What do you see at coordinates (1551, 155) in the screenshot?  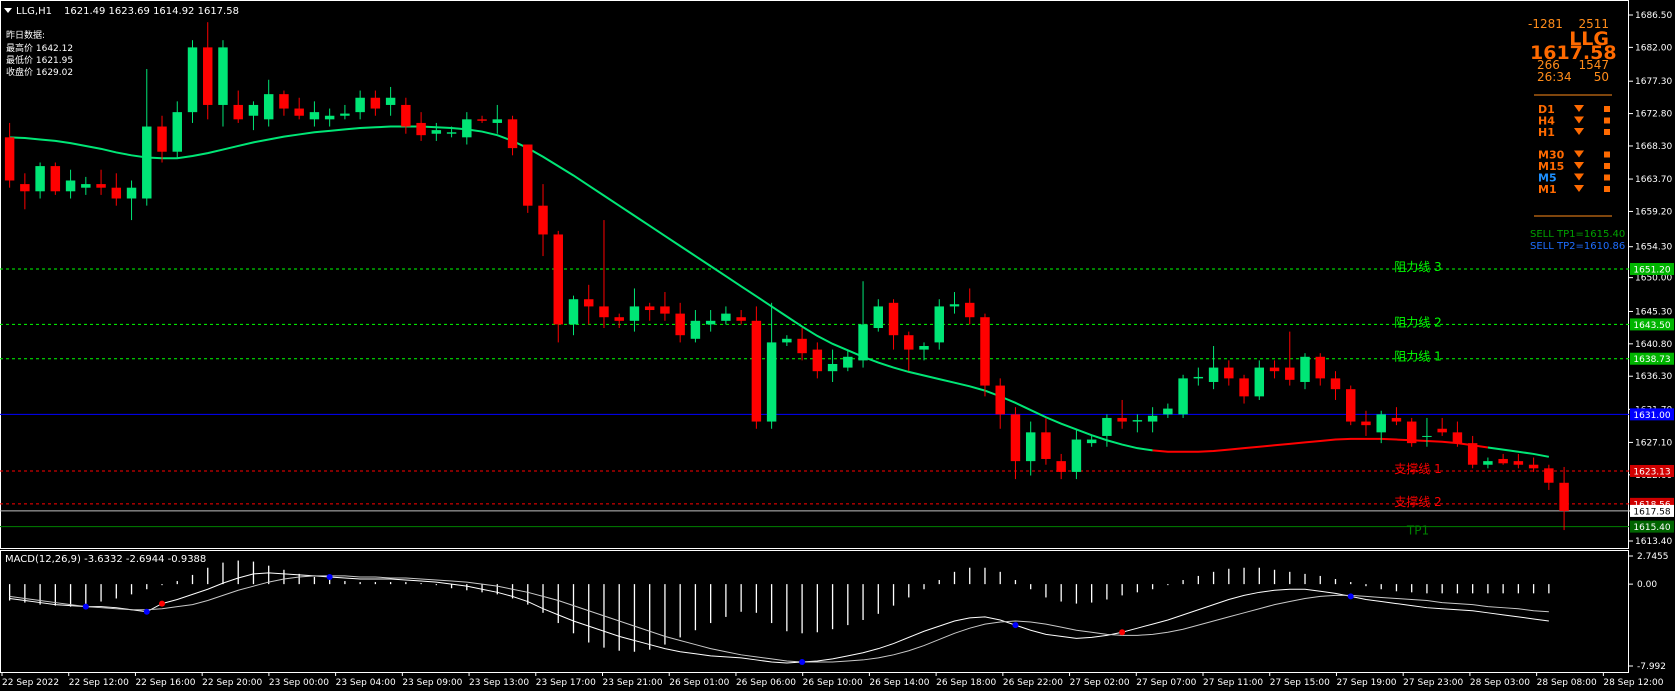 I see `timeframe-label: M30` at bounding box center [1551, 155].